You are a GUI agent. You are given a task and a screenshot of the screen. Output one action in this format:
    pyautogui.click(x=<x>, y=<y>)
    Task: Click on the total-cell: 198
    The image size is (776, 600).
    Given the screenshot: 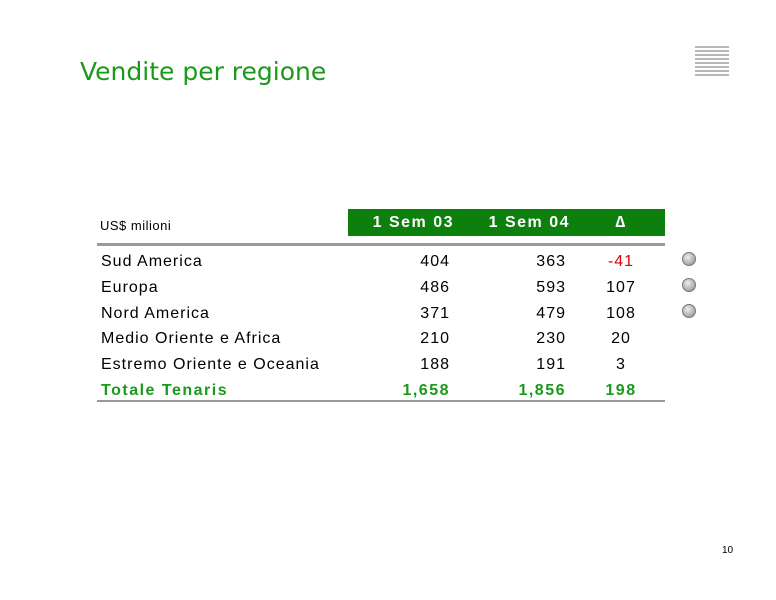 What is the action you would take?
    pyautogui.click(x=621, y=390)
    